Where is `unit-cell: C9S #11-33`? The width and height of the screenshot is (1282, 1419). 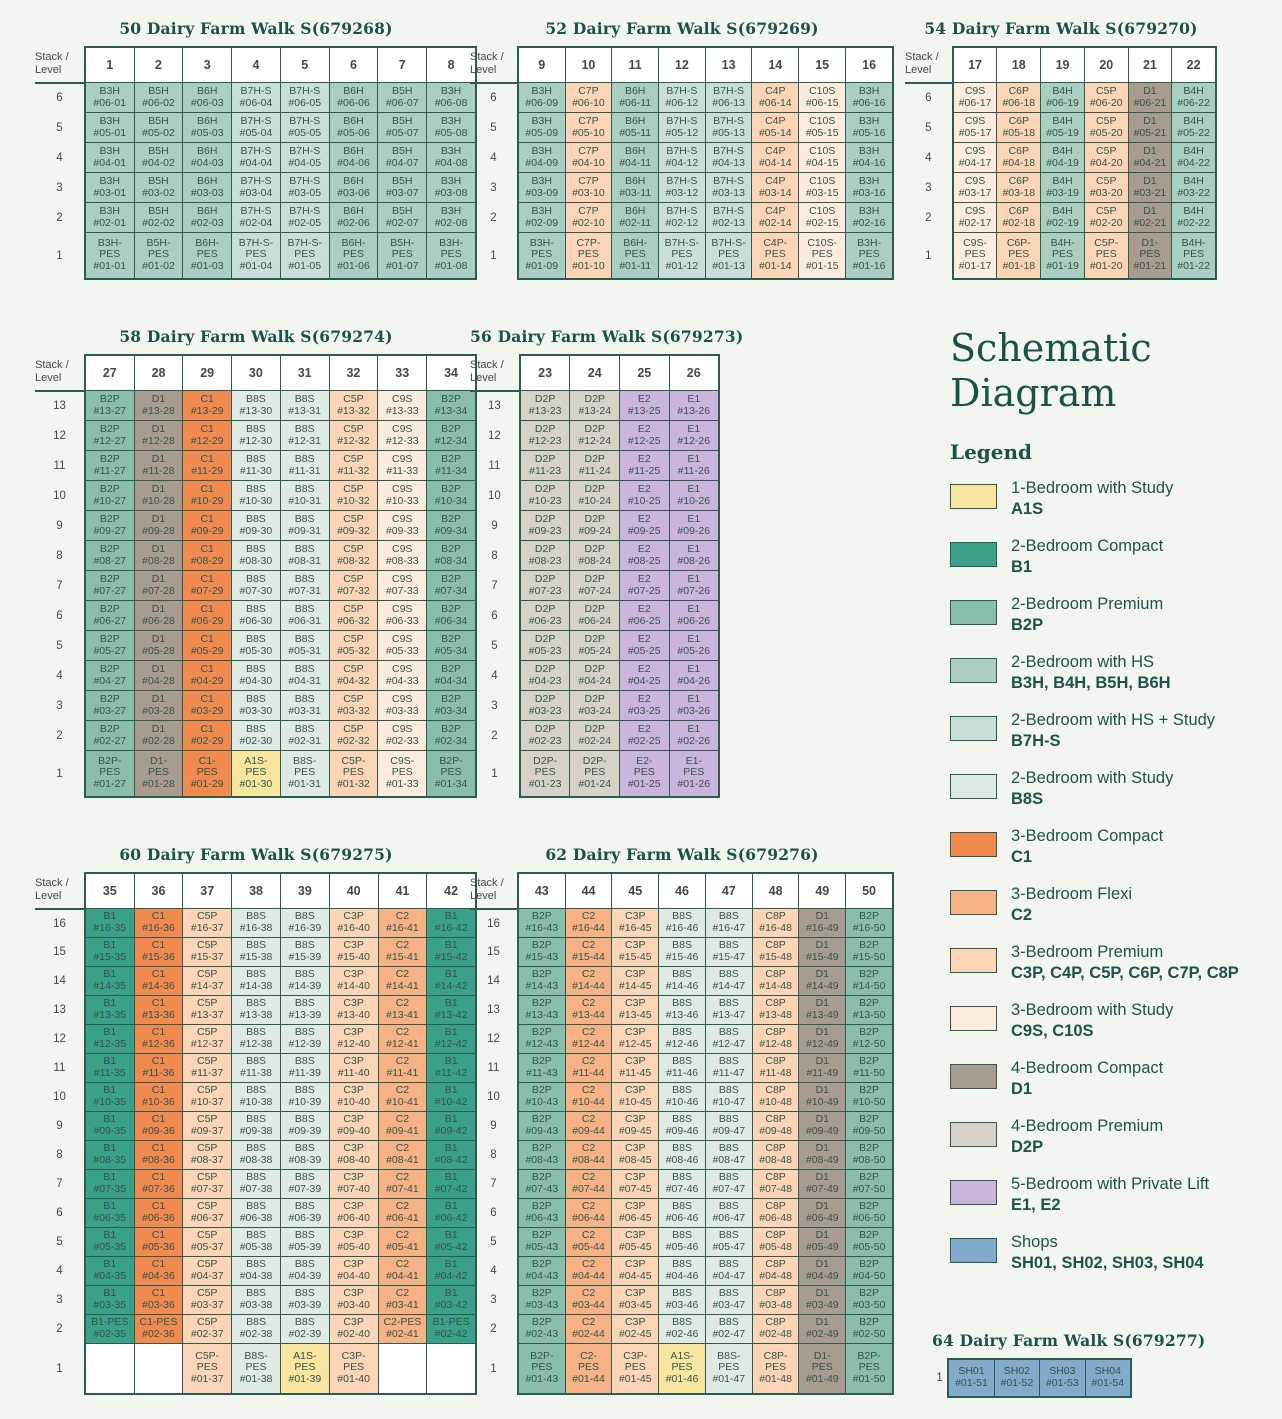 unit-cell: C9S #11-33 is located at coordinates (402, 466).